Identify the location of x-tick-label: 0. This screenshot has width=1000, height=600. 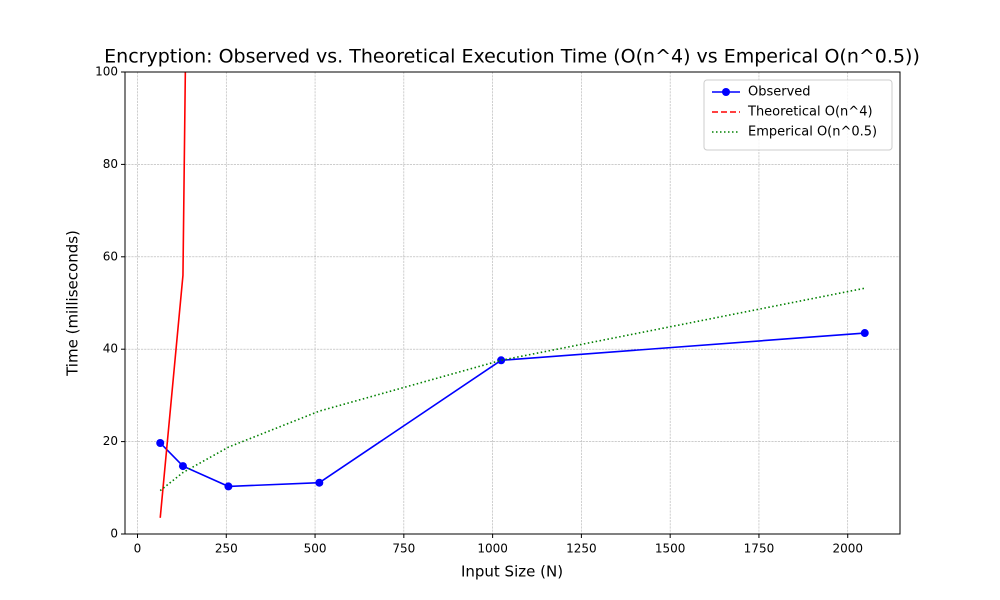
(138, 549).